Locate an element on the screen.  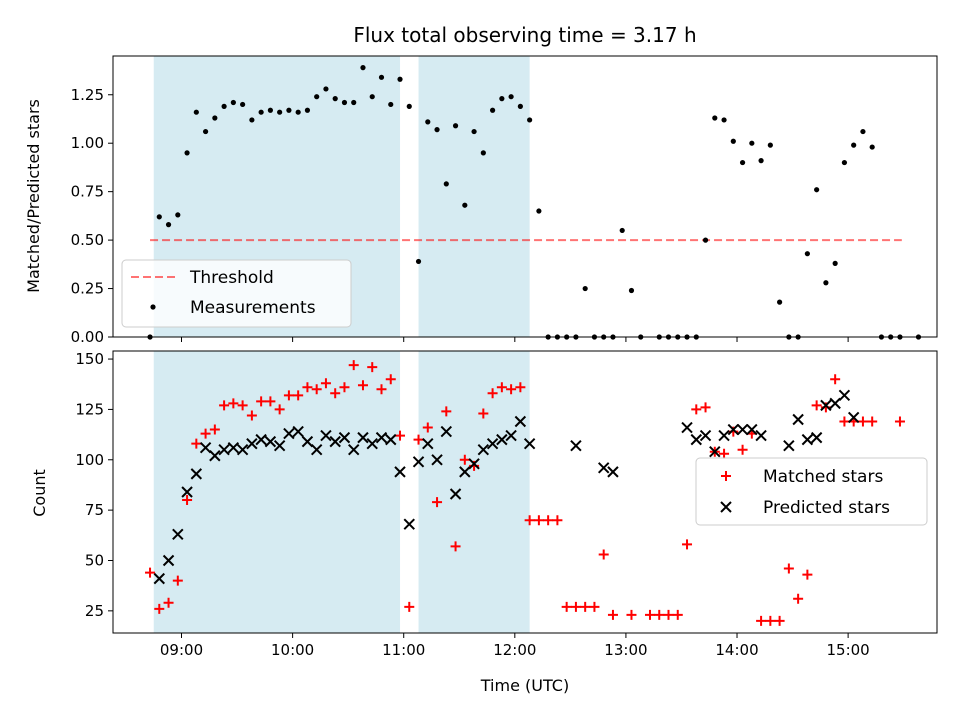
legend-matched-label: Matched stars is located at coordinates (823, 477).